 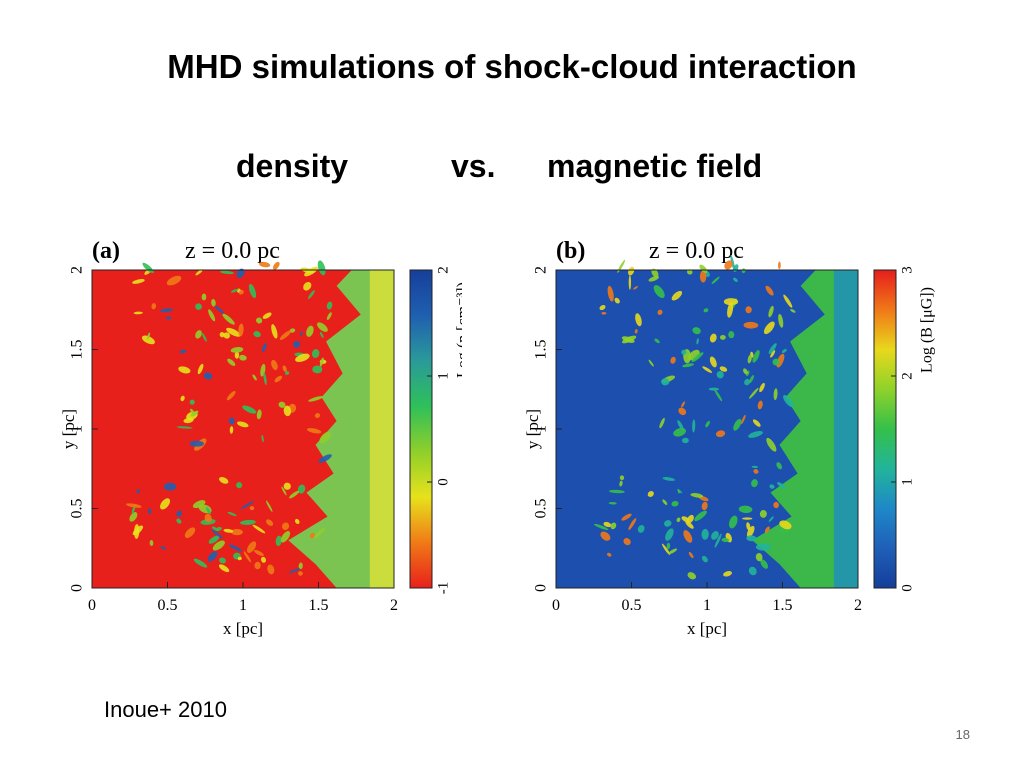 What do you see at coordinates (707, 628) in the screenshot?
I see `x-axis-label: x [pc]` at bounding box center [707, 628].